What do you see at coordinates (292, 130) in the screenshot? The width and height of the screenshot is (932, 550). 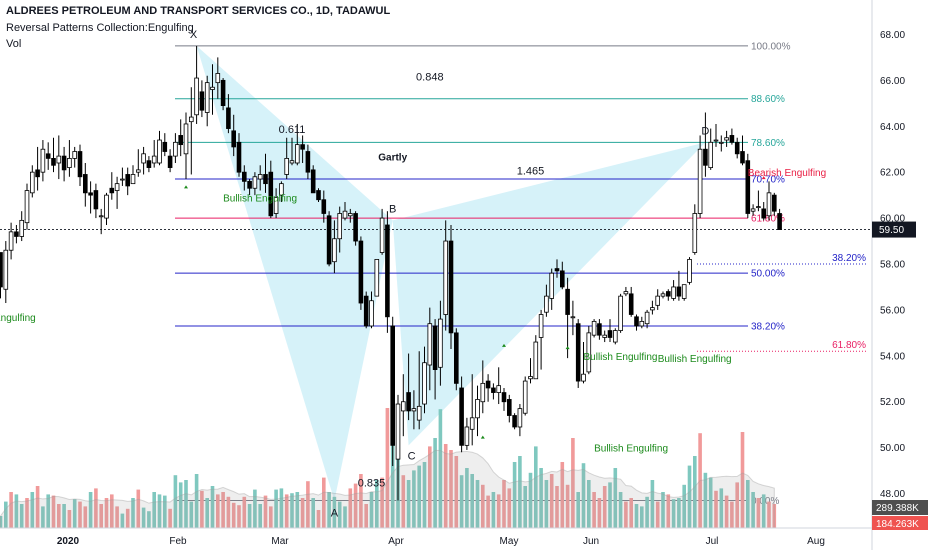 I see `pattern-ratio-label: 0.611` at bounding box center [292, 130].